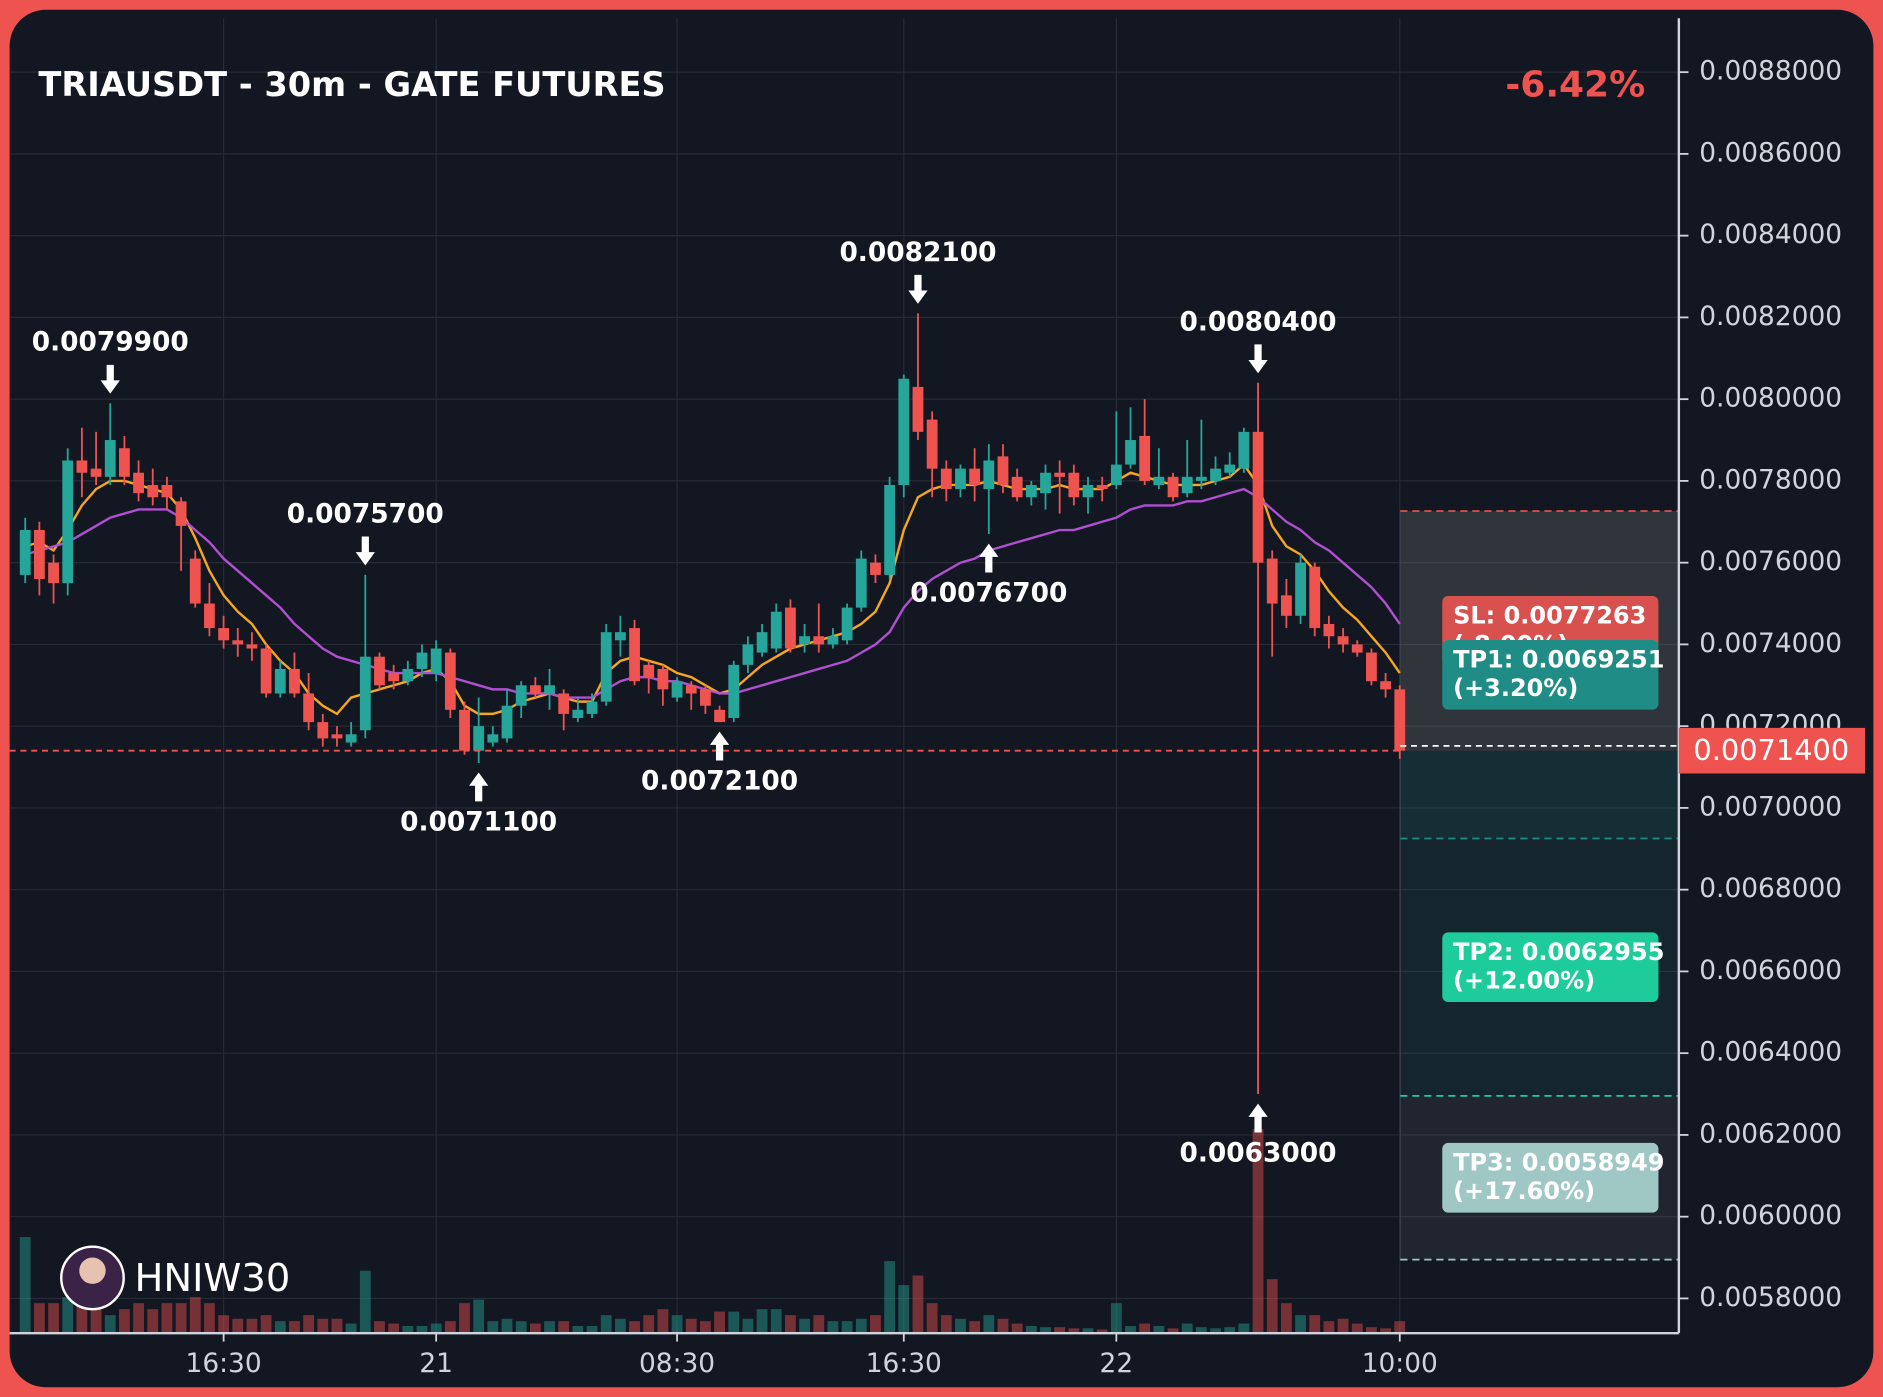 The height and width of the screenshot is (1397, 1883). Describe the element at coordinates (213, 1278) in the screenshot. I see `watermark-text: HNIW30` at that location.